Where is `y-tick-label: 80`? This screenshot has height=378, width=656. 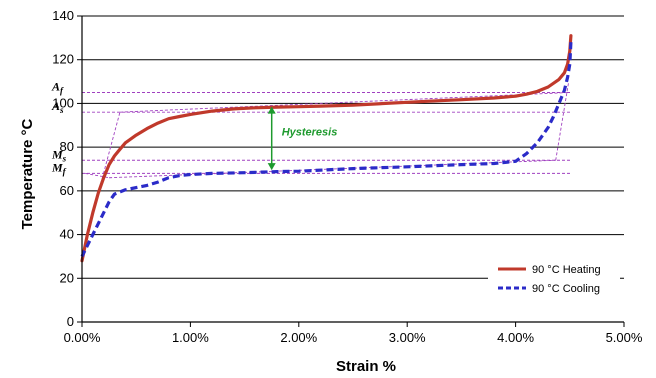 y-tick-label: 80 is located at coordinates (67, 146).